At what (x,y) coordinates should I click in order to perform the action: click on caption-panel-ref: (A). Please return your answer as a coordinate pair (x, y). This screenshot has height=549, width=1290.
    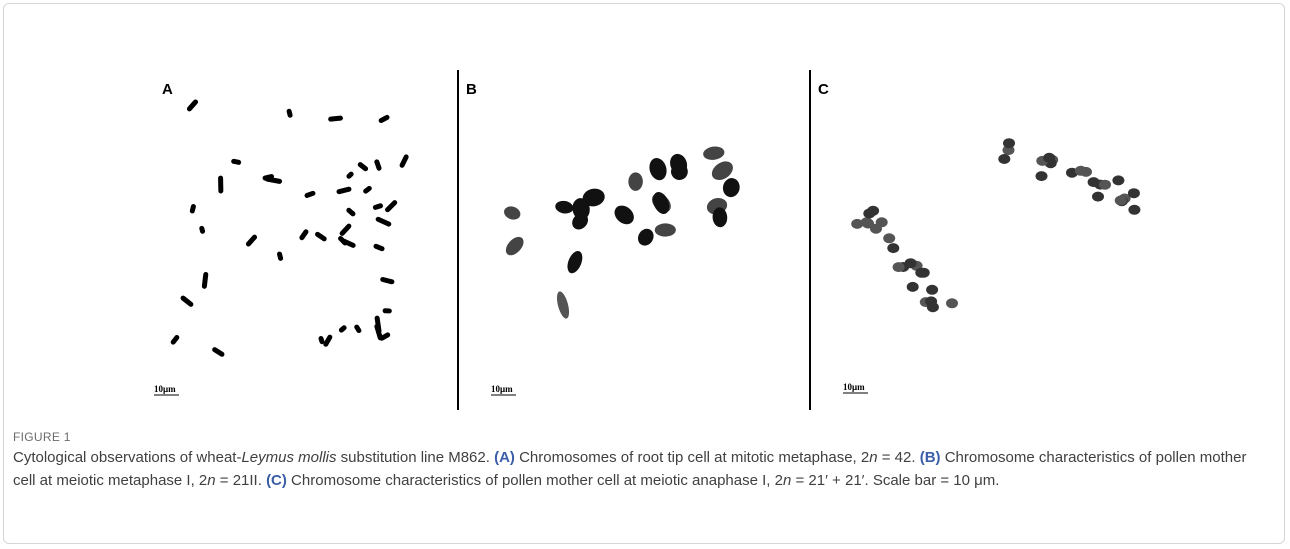
    Looking at the image, I should click on (504, 457).